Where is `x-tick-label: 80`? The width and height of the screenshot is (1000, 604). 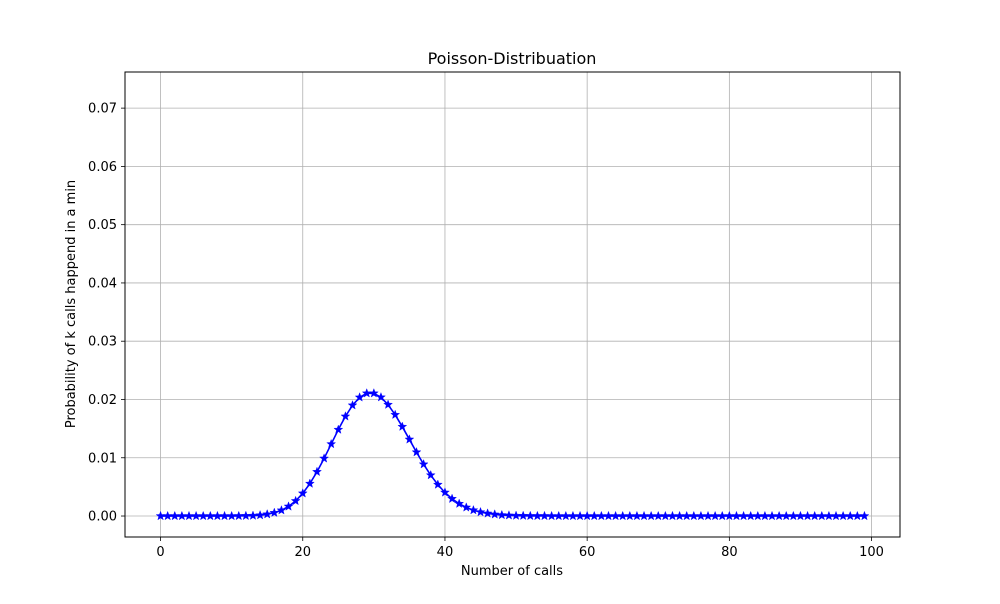
x-tick-label: 80 is located at coordinates (729, 552).